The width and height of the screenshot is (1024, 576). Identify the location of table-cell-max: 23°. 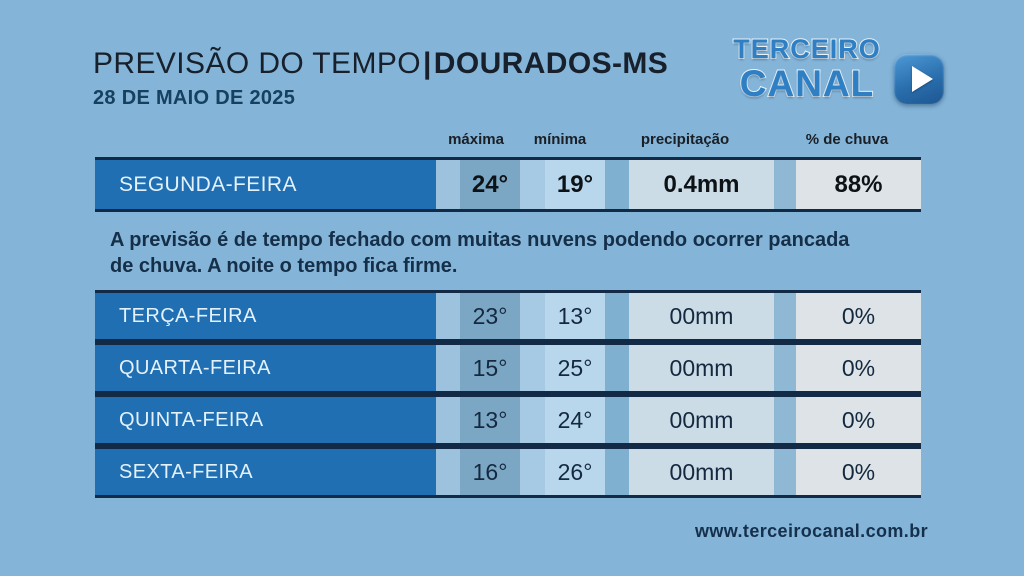
(490, 316).